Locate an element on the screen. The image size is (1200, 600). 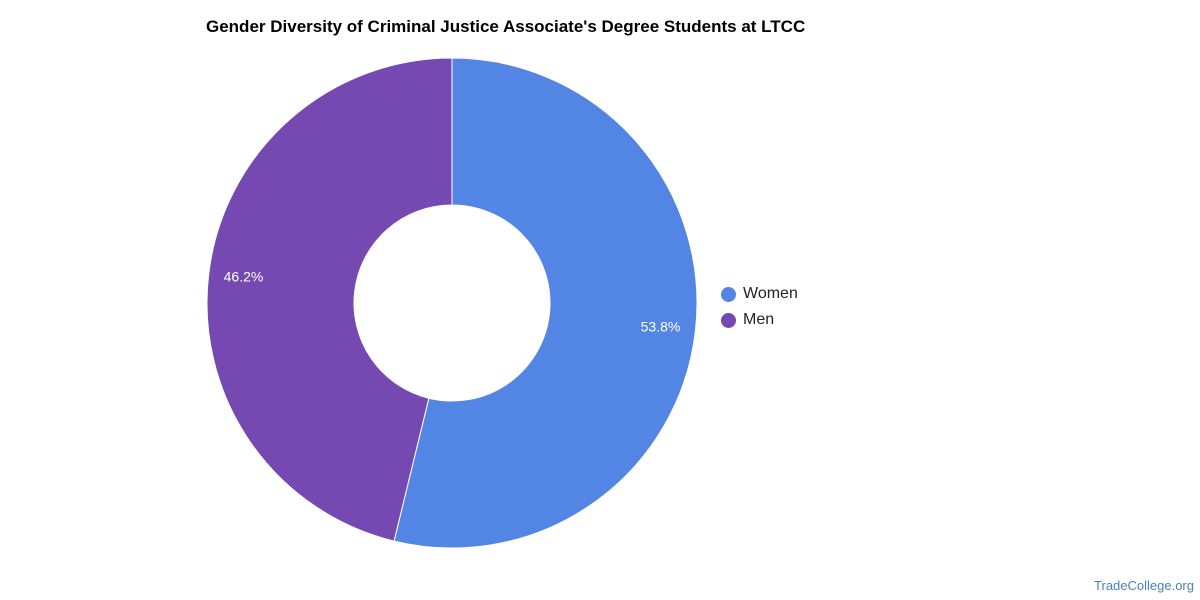
legend-item-men: Men is located at coordinates (759, 320).